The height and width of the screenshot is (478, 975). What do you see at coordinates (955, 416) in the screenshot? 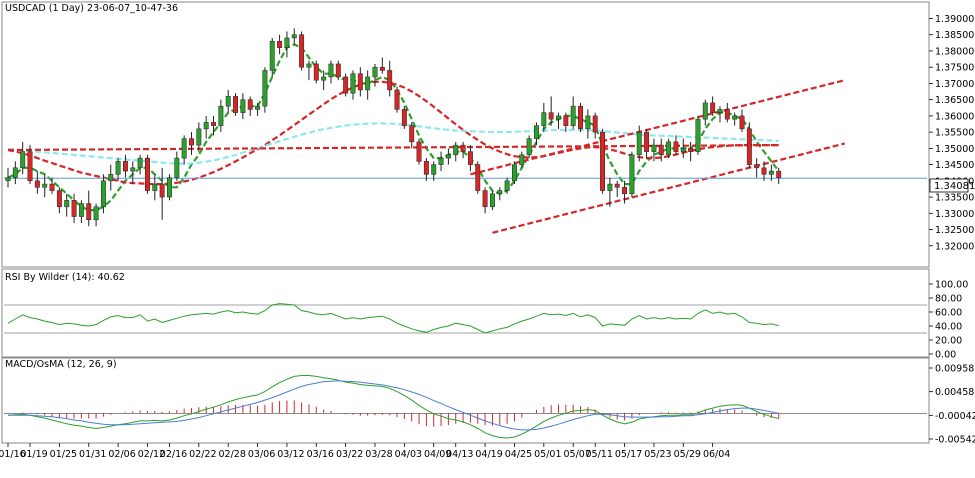
I see `macd-tick-label: -0.00042` at bounding box center [955, 416].